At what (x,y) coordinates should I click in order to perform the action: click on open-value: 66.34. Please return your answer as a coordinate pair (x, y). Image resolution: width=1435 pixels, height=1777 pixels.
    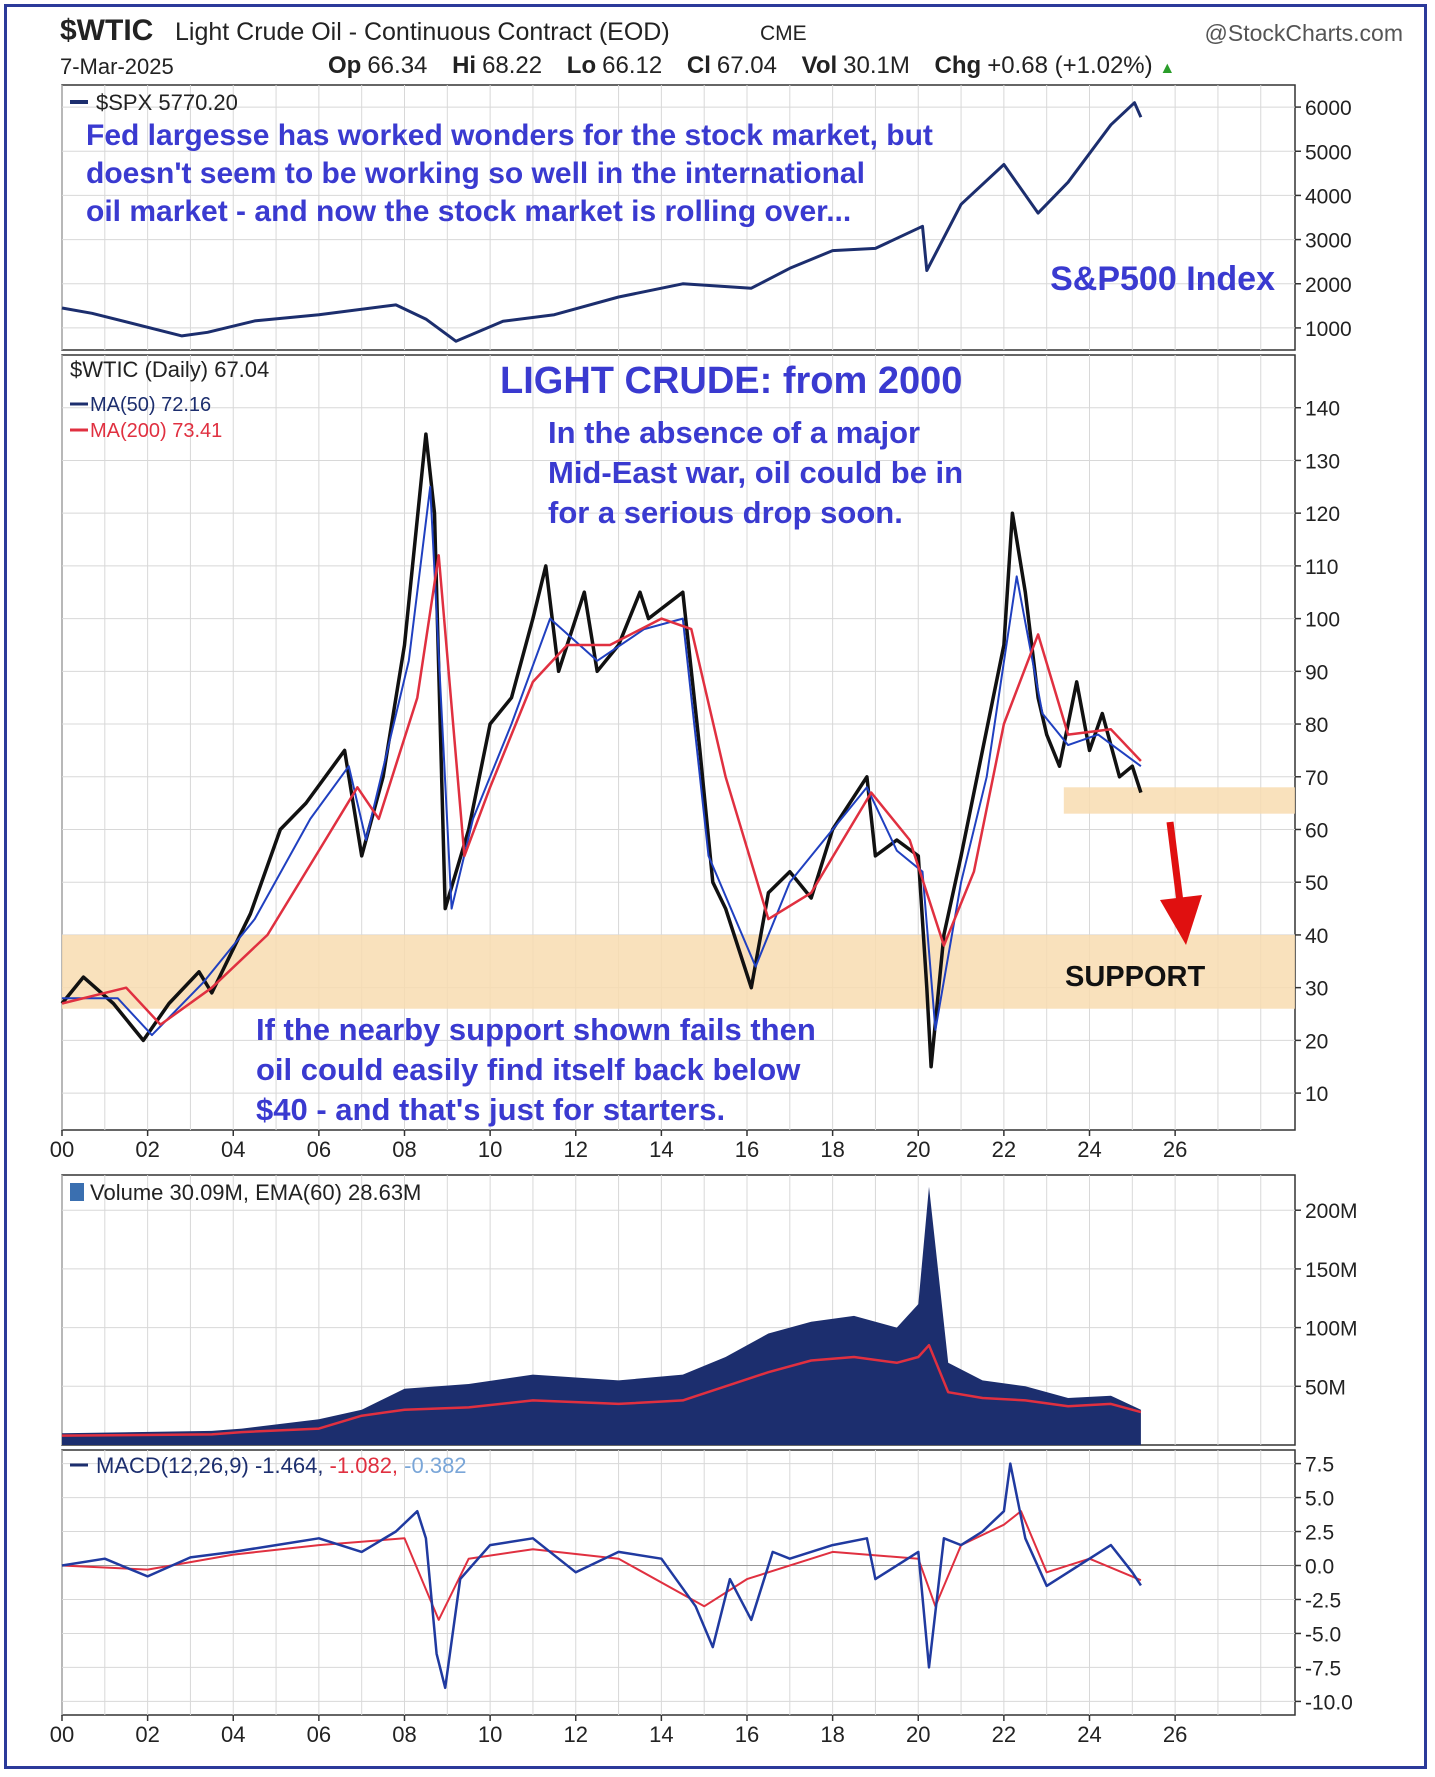
    Looking at the image, I should click on (397, 65).